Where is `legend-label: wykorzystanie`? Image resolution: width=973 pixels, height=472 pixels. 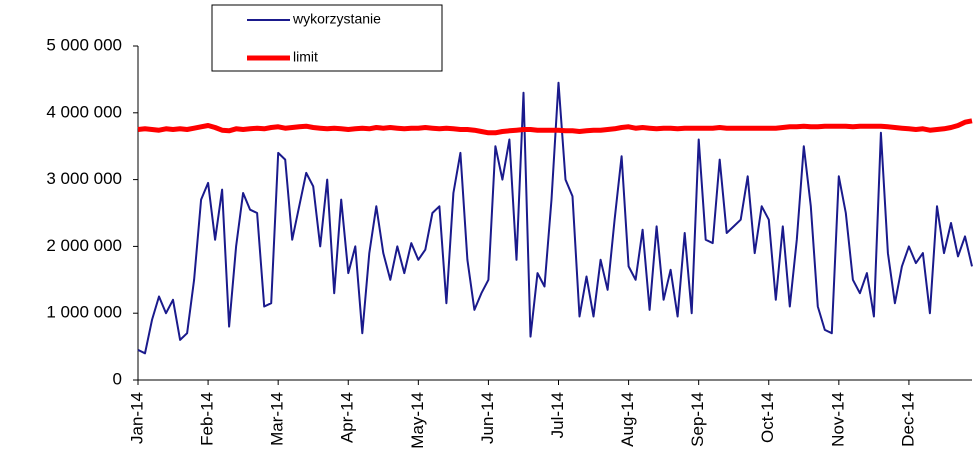 legend-label: wykorzystanie is located at coordinates (336, 19).